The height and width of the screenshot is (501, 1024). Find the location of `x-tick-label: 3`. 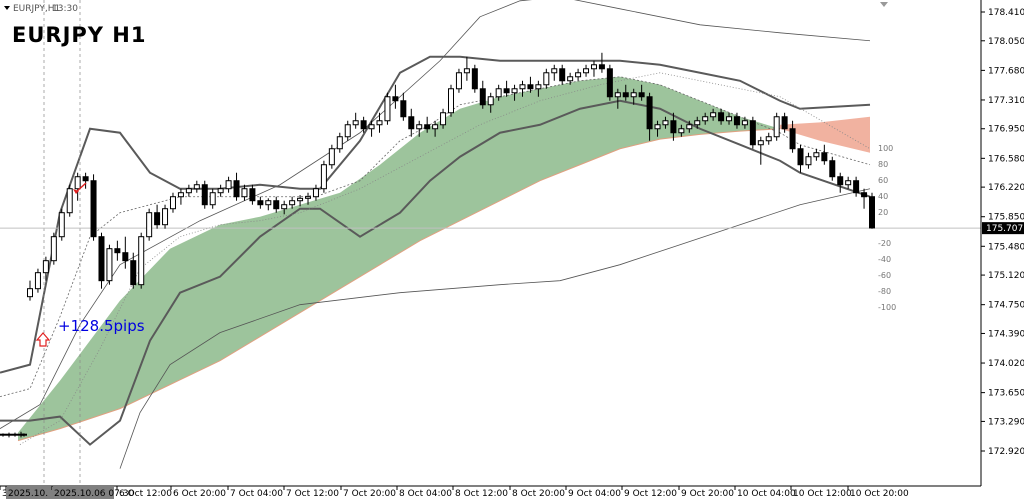

x-tick-label: 3 is located at coordinates (5, 494).